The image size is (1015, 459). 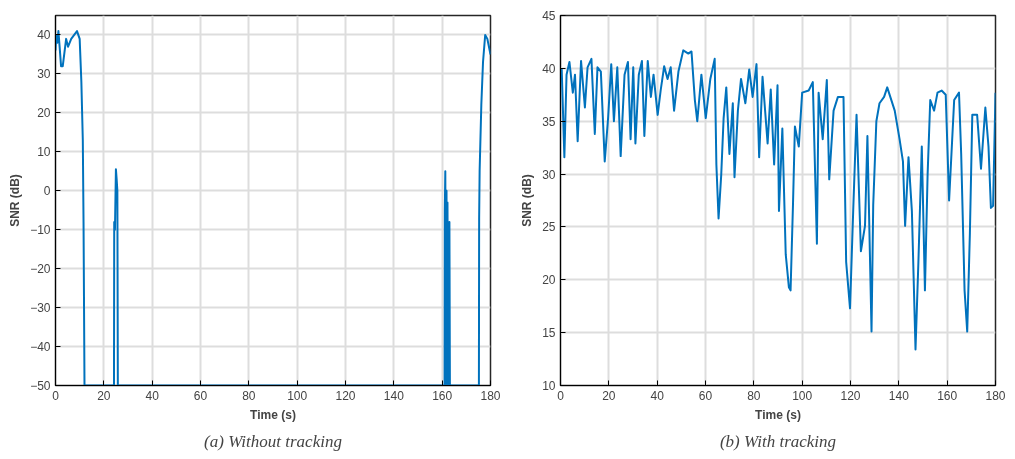 What do you see at coordinates (549, 16) in the screenshot?
I see `y-tick-label: 45` at bounding box center [549, 16].